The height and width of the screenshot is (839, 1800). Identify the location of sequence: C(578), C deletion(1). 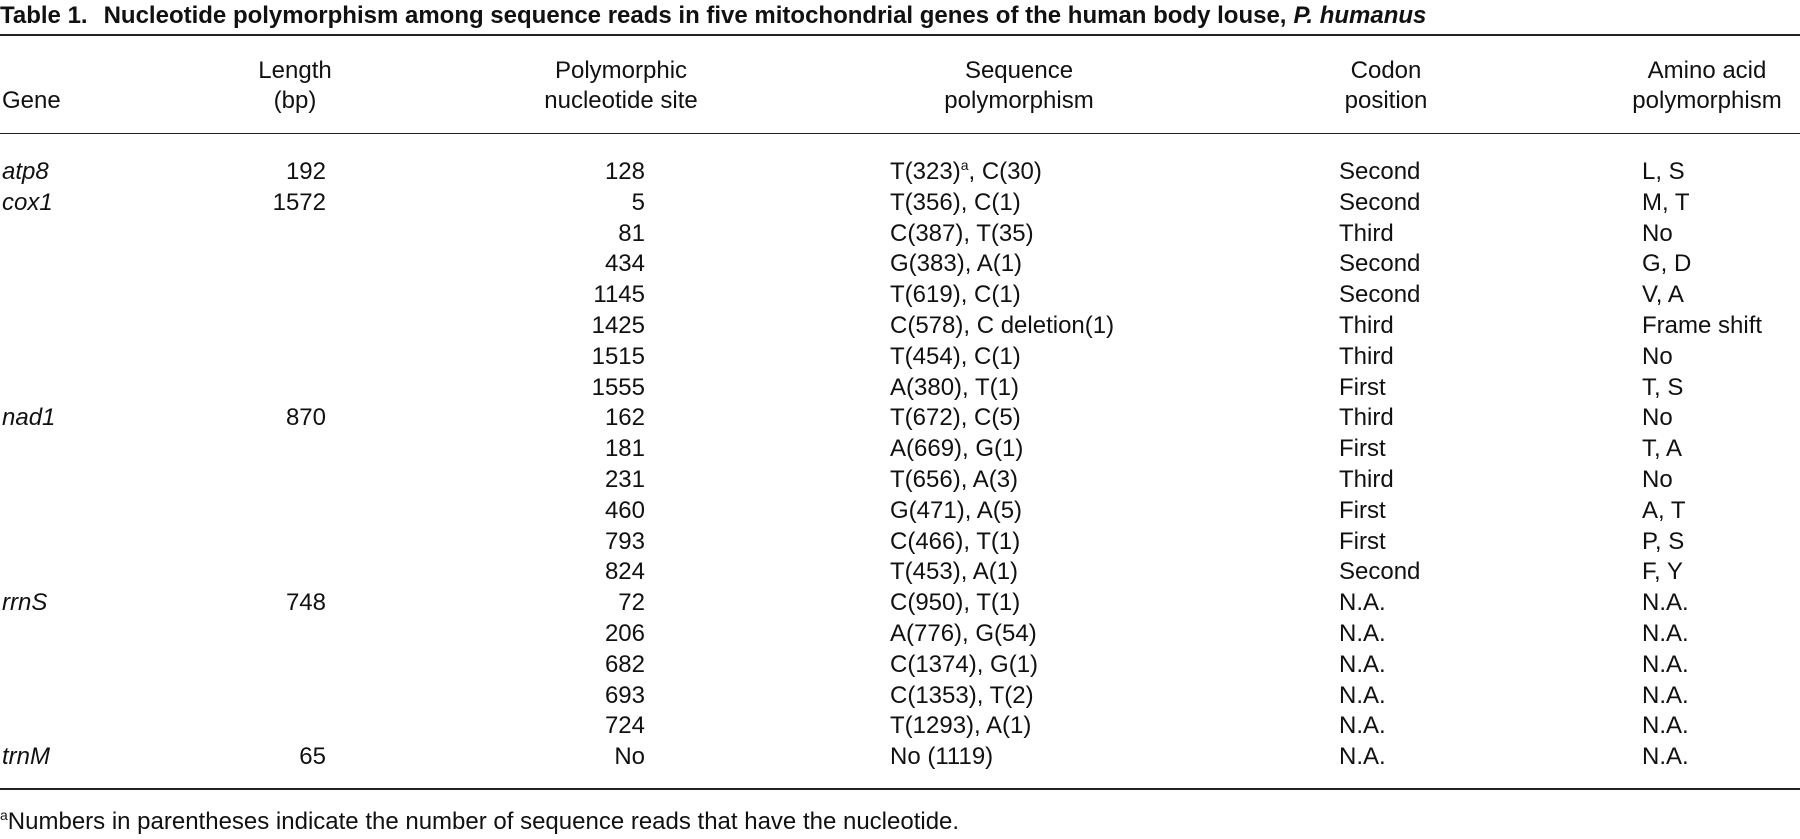
(1002, 325).